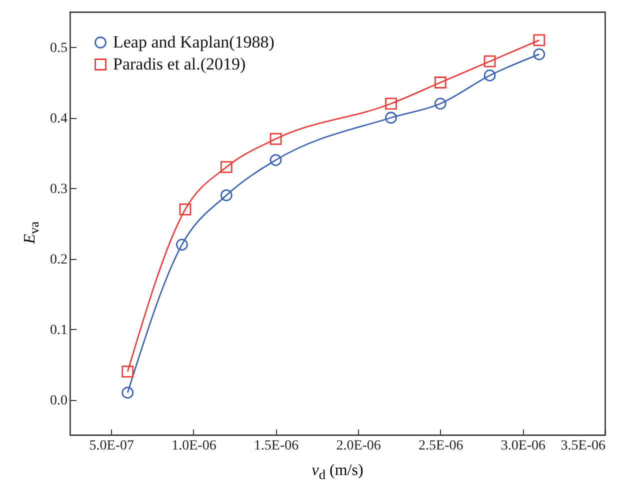 This screenshot has height=491, width=627. Describe the element at coordinates (59, 260) in the screenshot. I see `y-tick-label: 0.2` at that location.